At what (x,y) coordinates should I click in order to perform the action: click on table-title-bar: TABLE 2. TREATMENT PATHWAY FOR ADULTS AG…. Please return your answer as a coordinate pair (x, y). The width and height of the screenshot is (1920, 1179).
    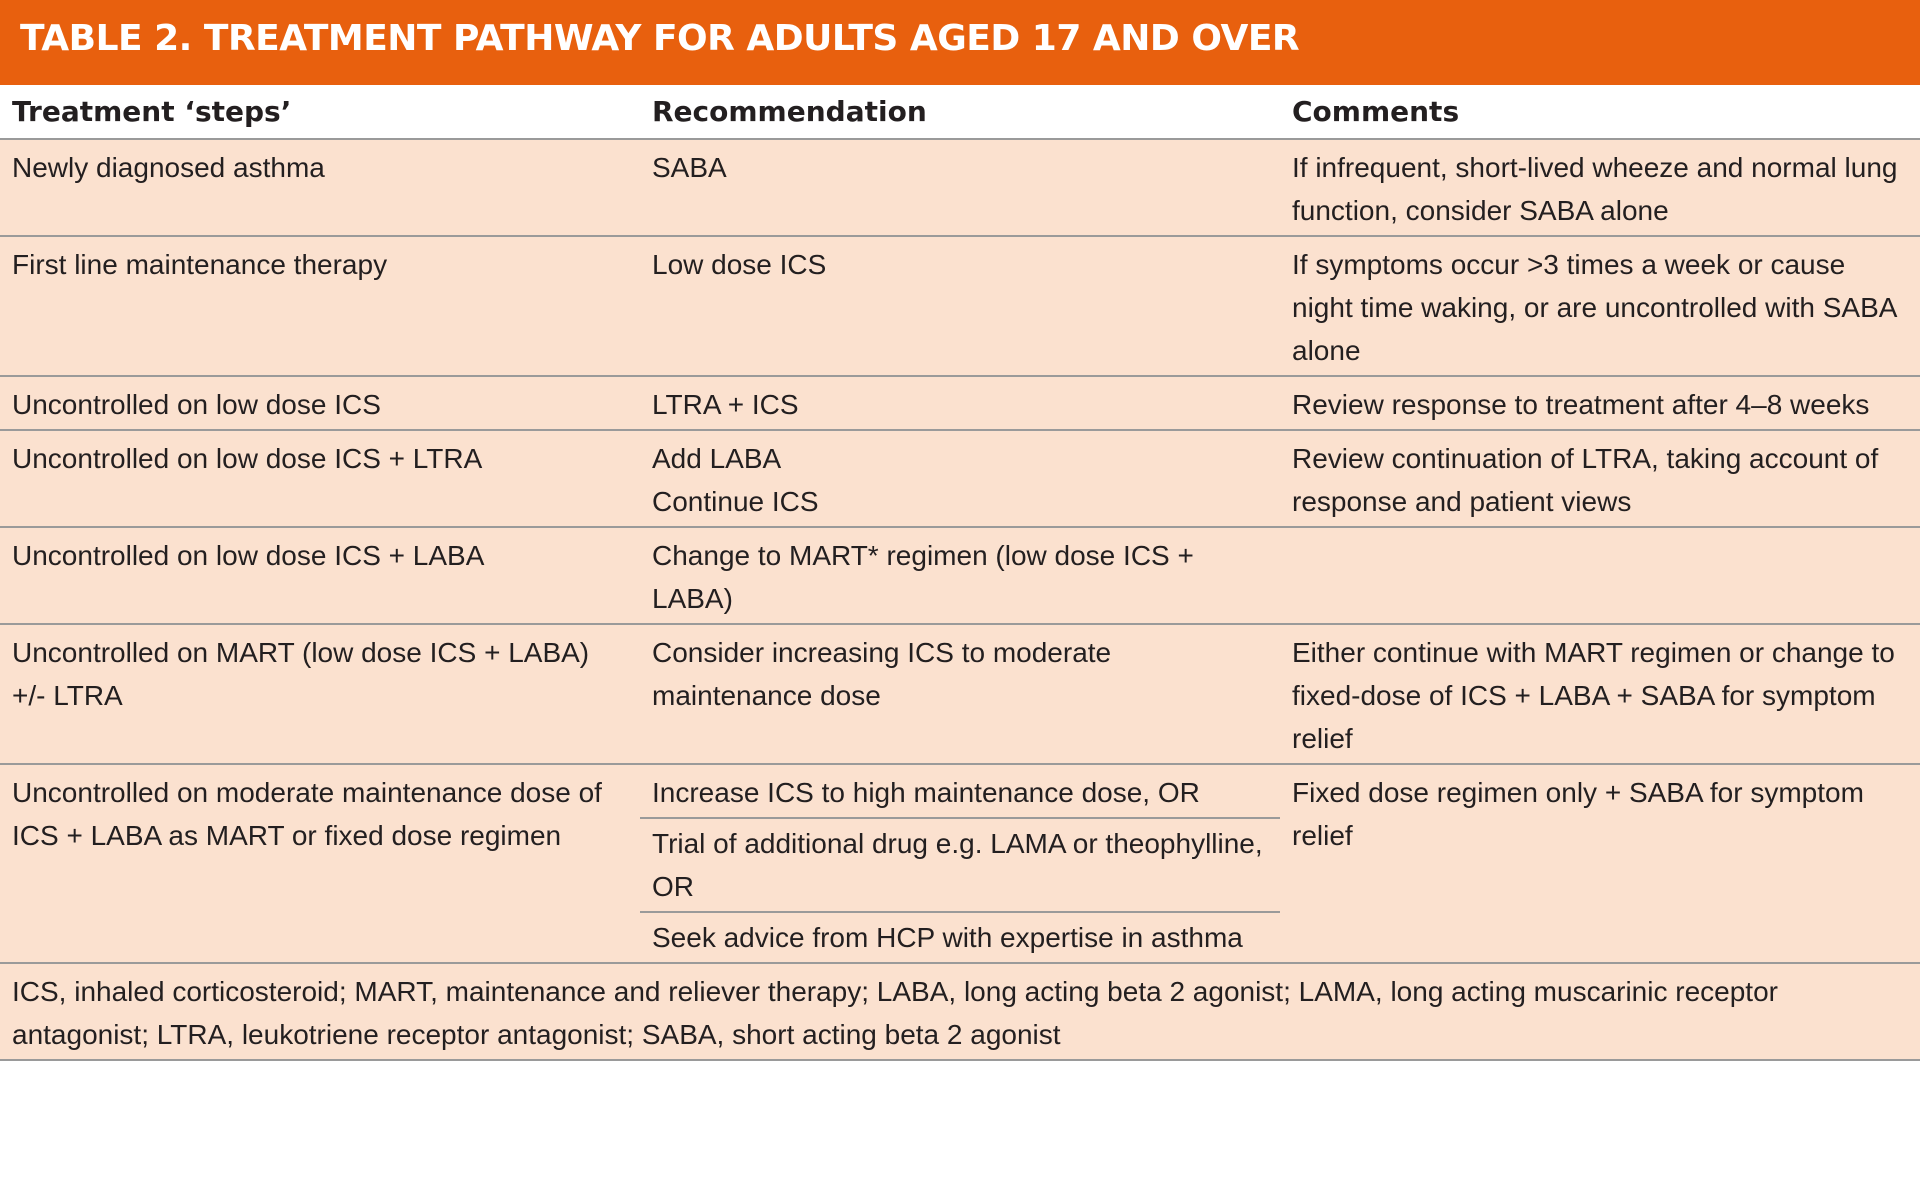
    Looking at the image, I should click on (960, 42).